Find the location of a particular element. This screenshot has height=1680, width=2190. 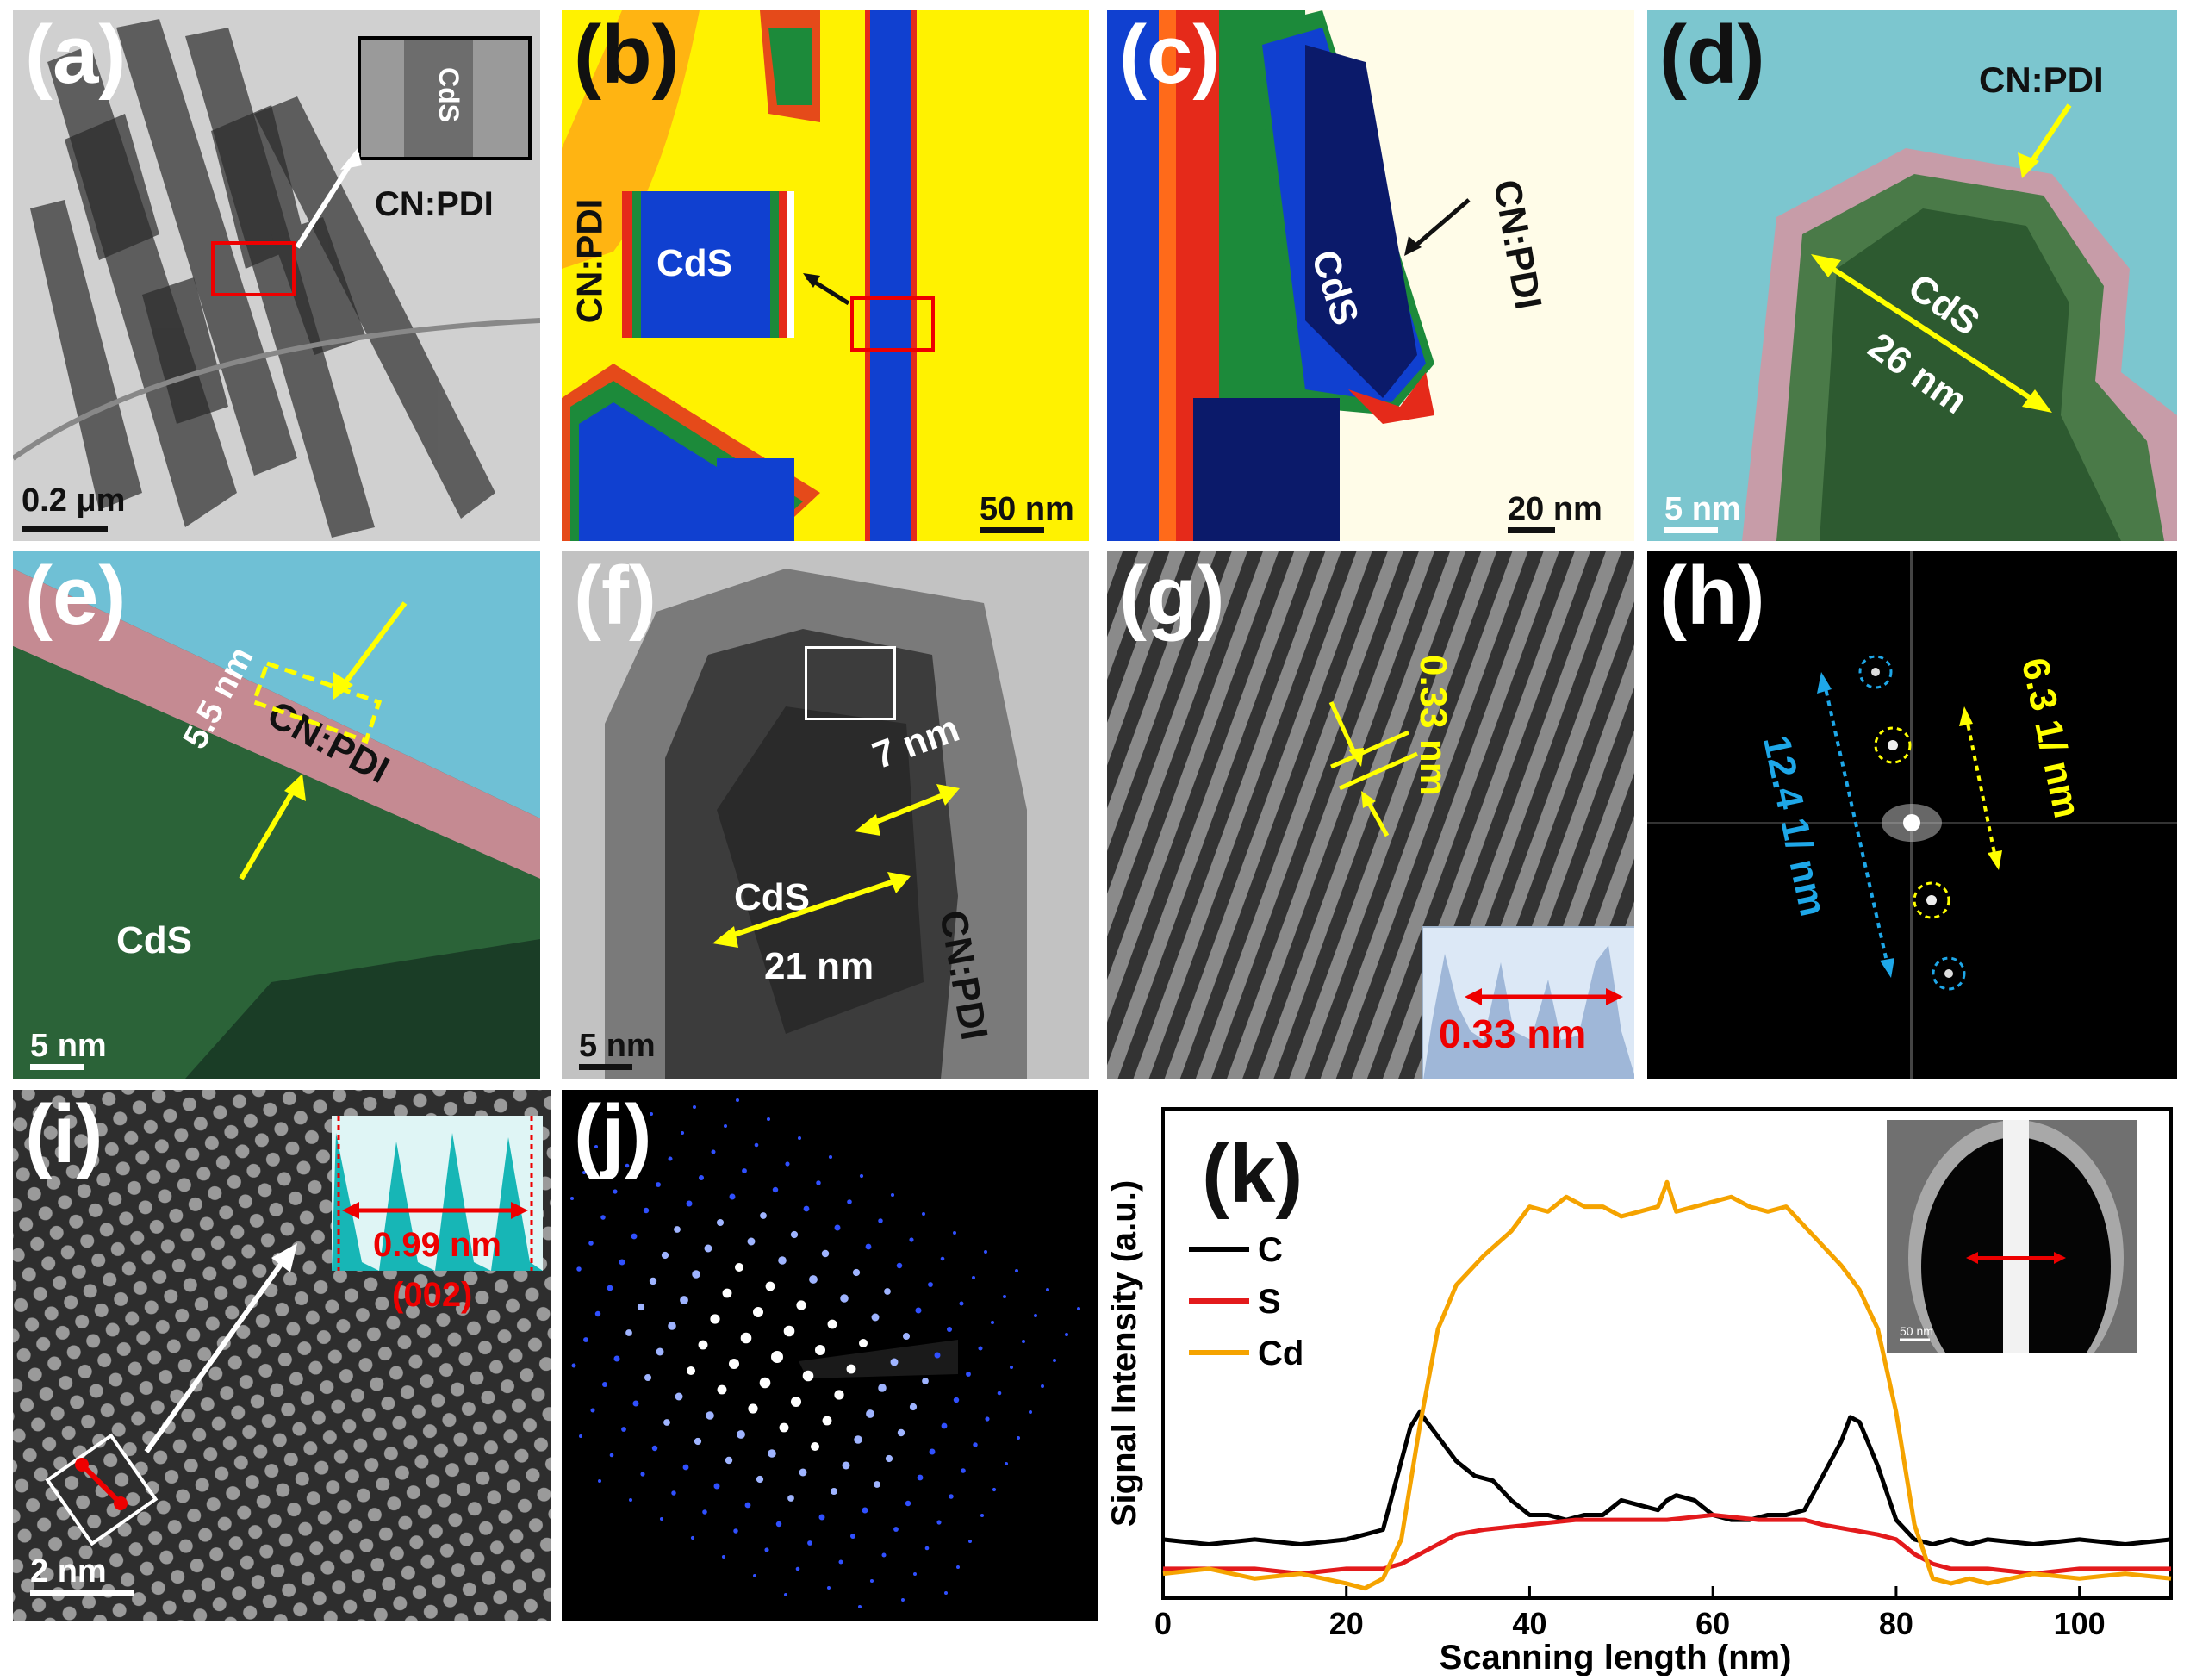

panel-i-scale-bar is located at coordinates (82, 1593).